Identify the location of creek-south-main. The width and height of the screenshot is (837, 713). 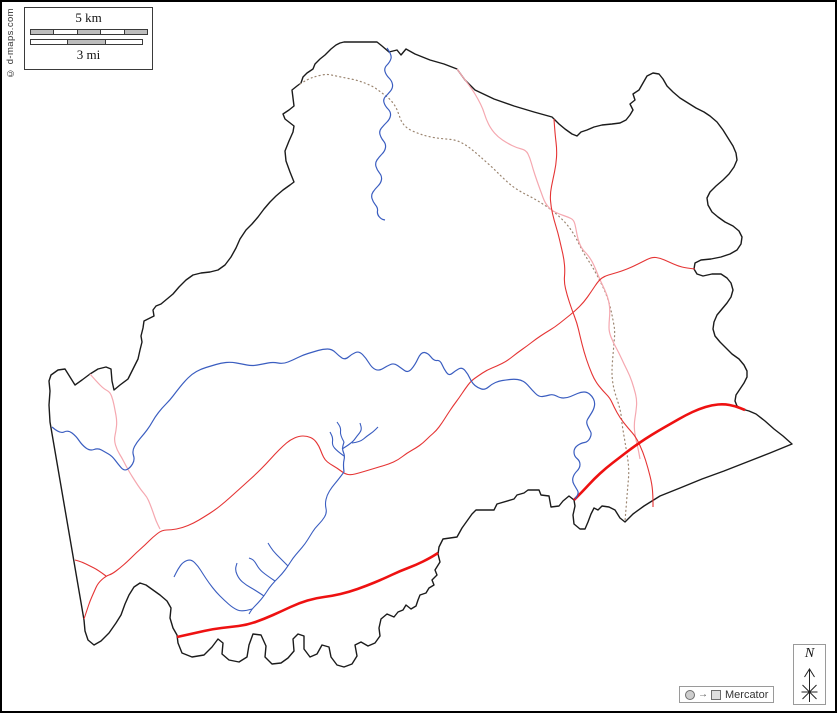
(296, 543).